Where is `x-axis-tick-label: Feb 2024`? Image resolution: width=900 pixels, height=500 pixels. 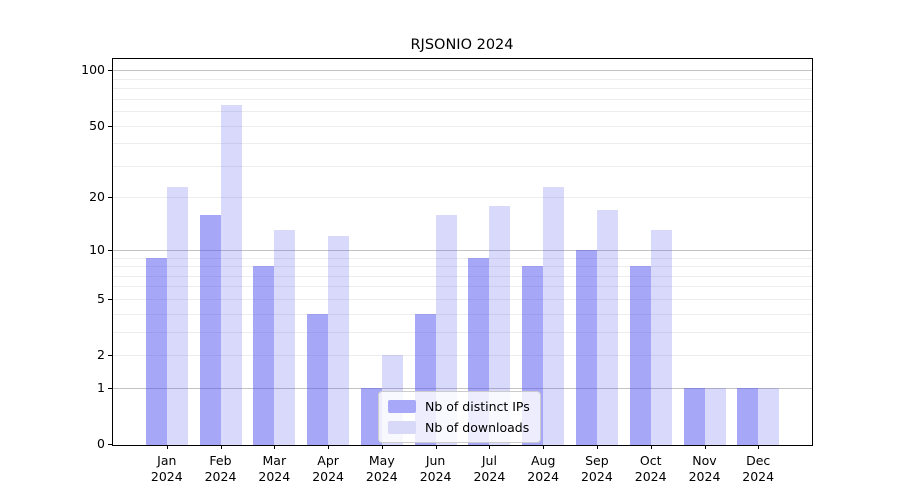
x-axis-tick-label: Feb 2024 is located at coordinates (220, 468).